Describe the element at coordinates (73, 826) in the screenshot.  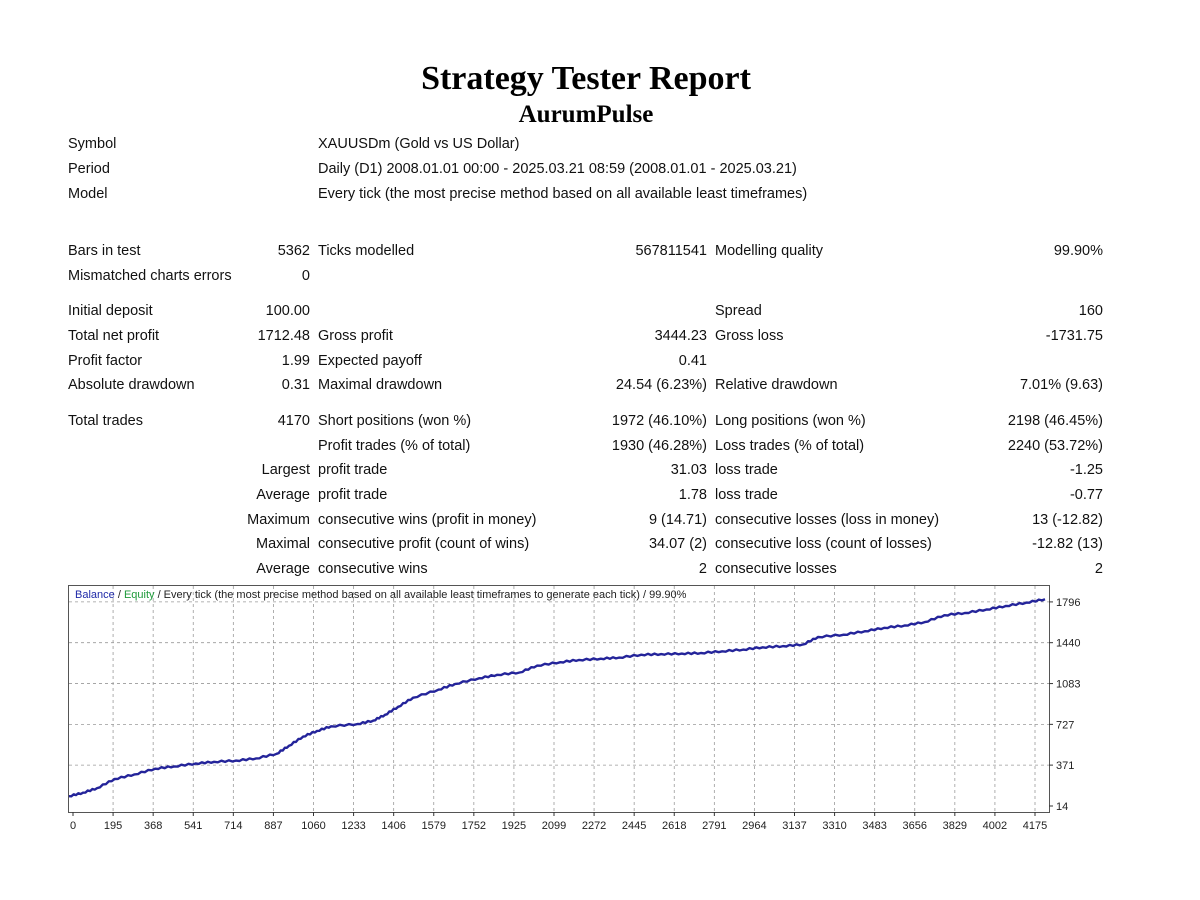
I see `x-tick-label: 0` at that location.